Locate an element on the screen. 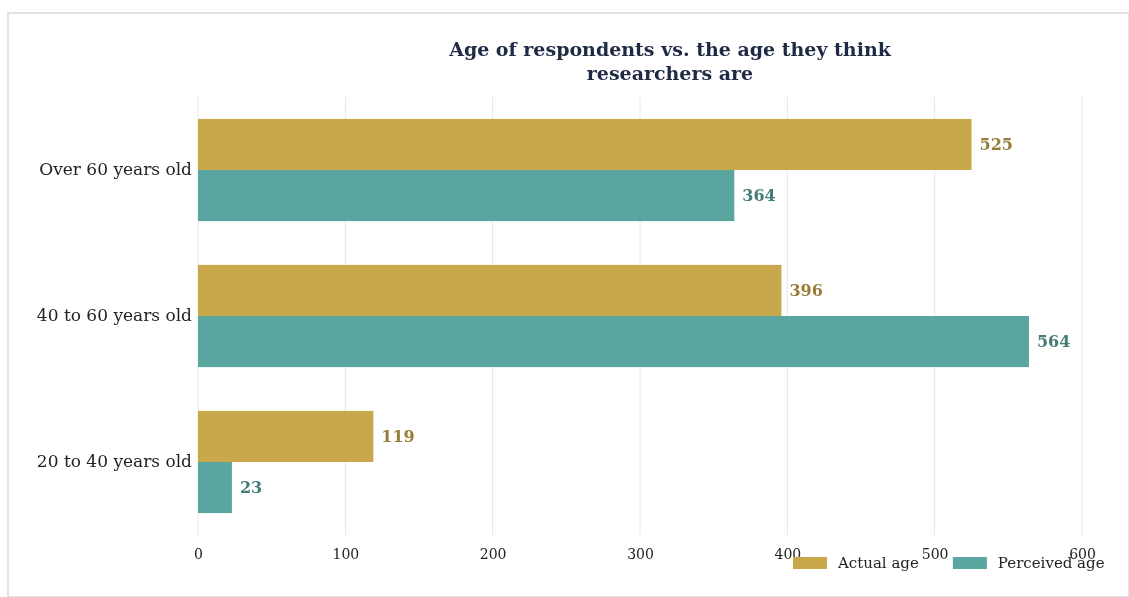  x-tick-label: 500 is located at coordinates (935, 553).